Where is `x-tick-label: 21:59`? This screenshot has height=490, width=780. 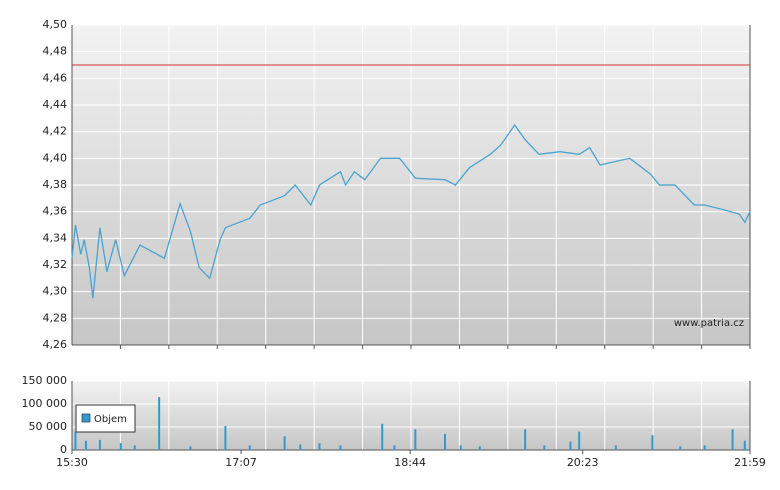 x-tick-label: 21:59 is located at coordinates (750, 462).